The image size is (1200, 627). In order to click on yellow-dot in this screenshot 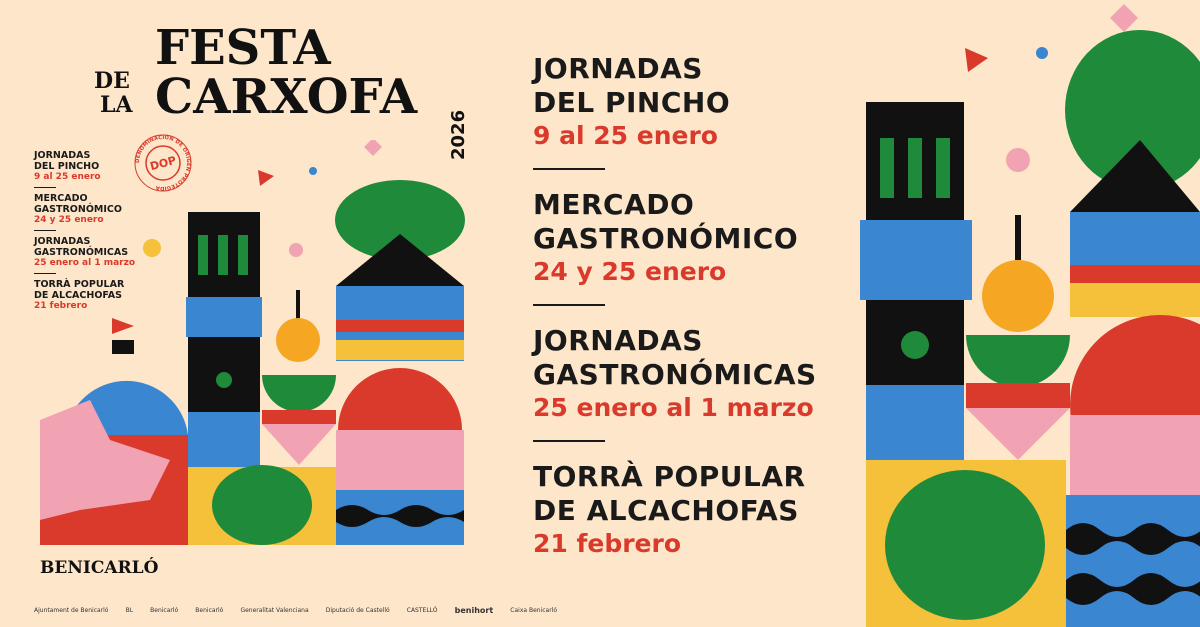, I will do `click(152, 248)`.